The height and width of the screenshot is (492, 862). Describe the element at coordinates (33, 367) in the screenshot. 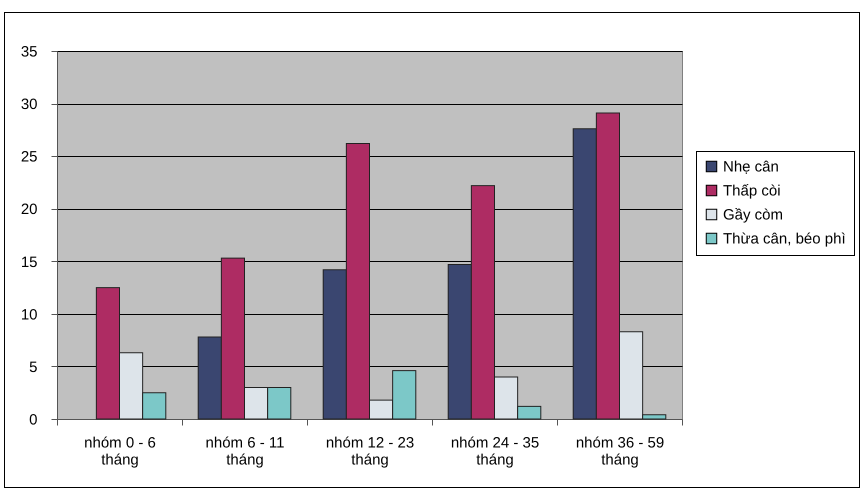

I see `y-tick-label: 5` at that location.